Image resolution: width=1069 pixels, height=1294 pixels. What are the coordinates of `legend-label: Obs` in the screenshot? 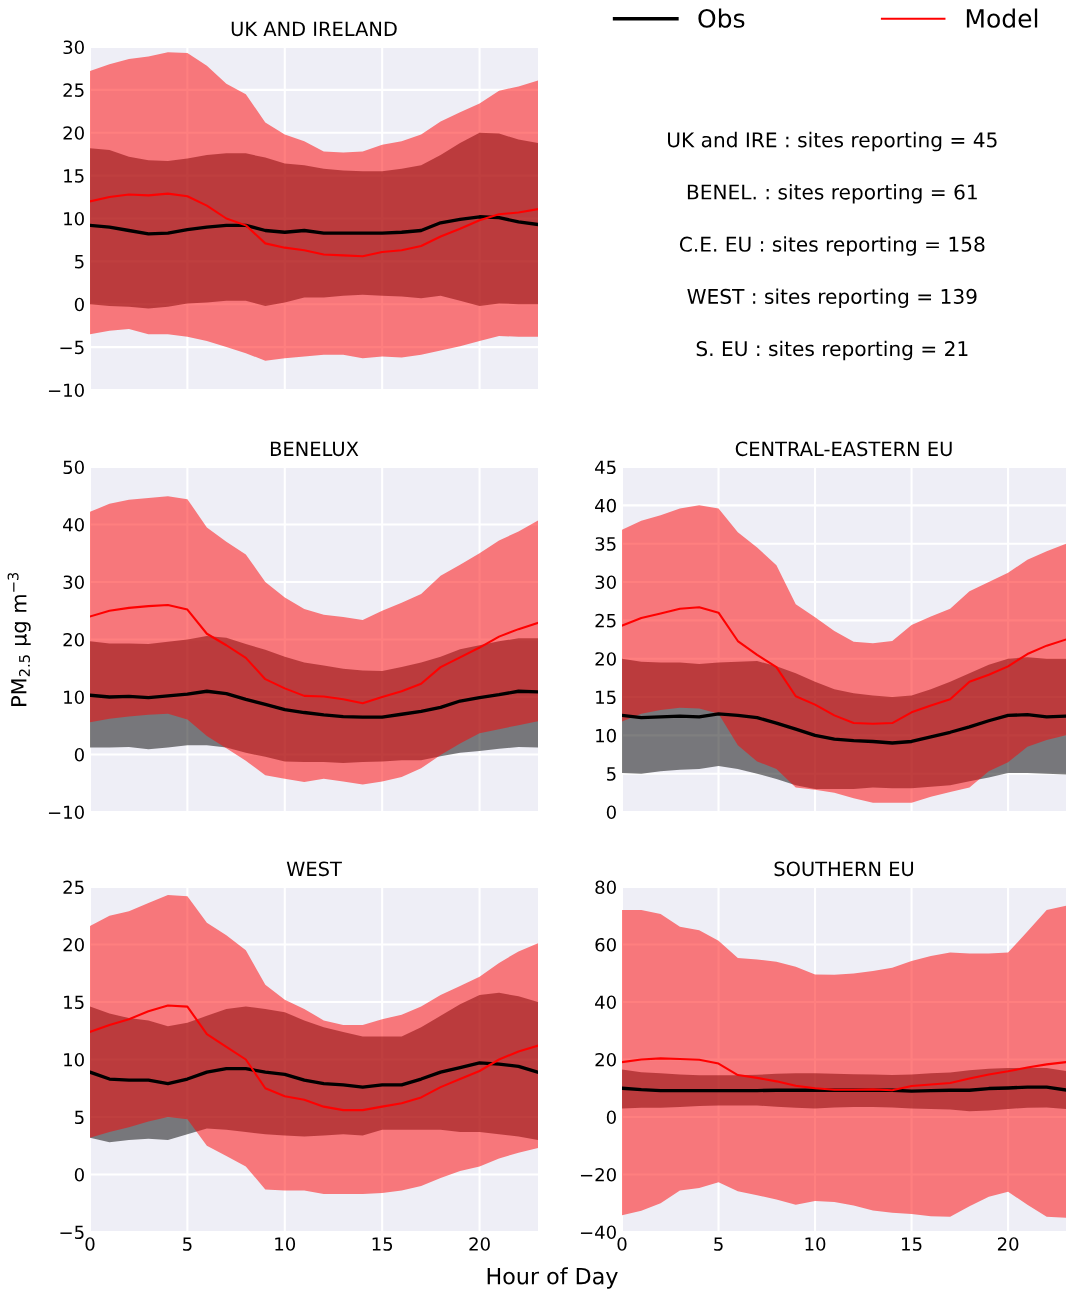 It's located at (721, 18).